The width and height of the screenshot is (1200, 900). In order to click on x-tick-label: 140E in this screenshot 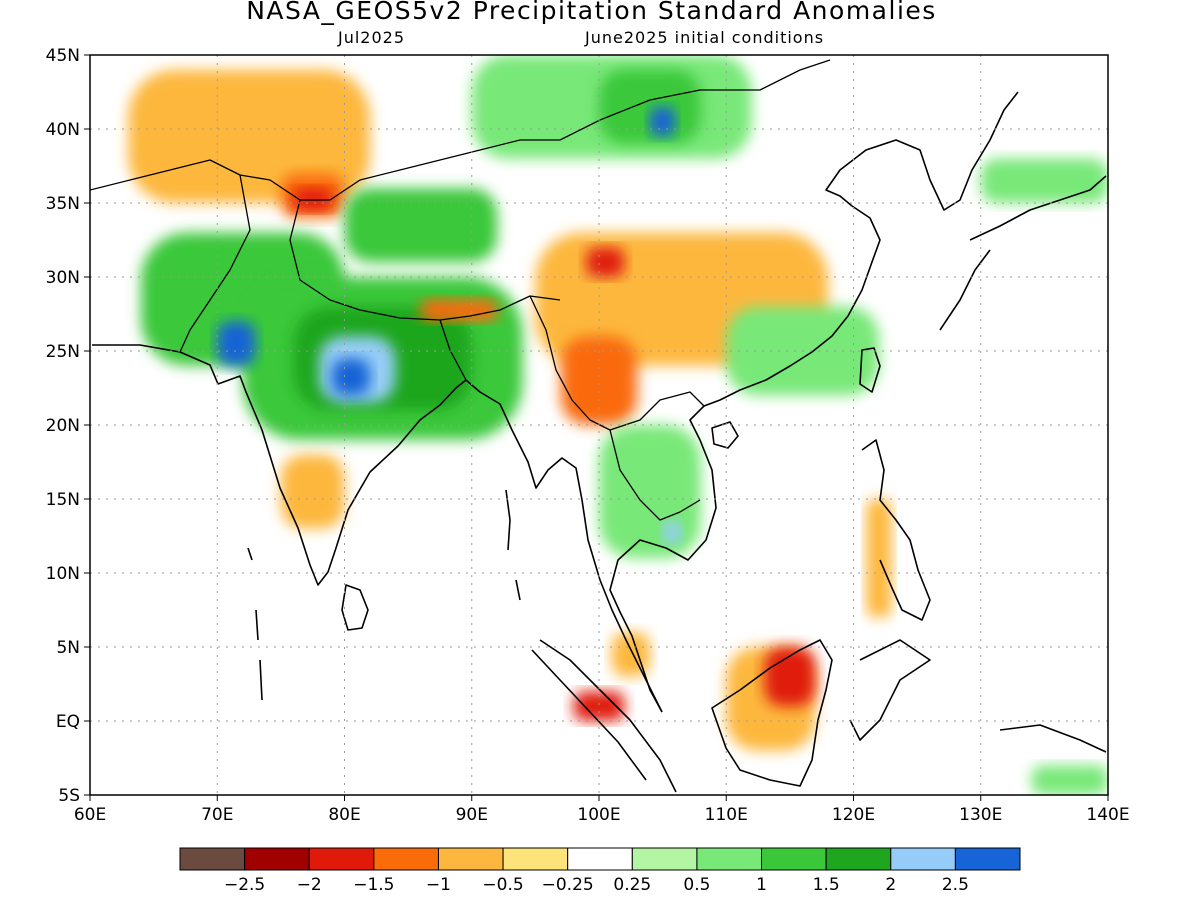, I will do `click(1107, 815)`.